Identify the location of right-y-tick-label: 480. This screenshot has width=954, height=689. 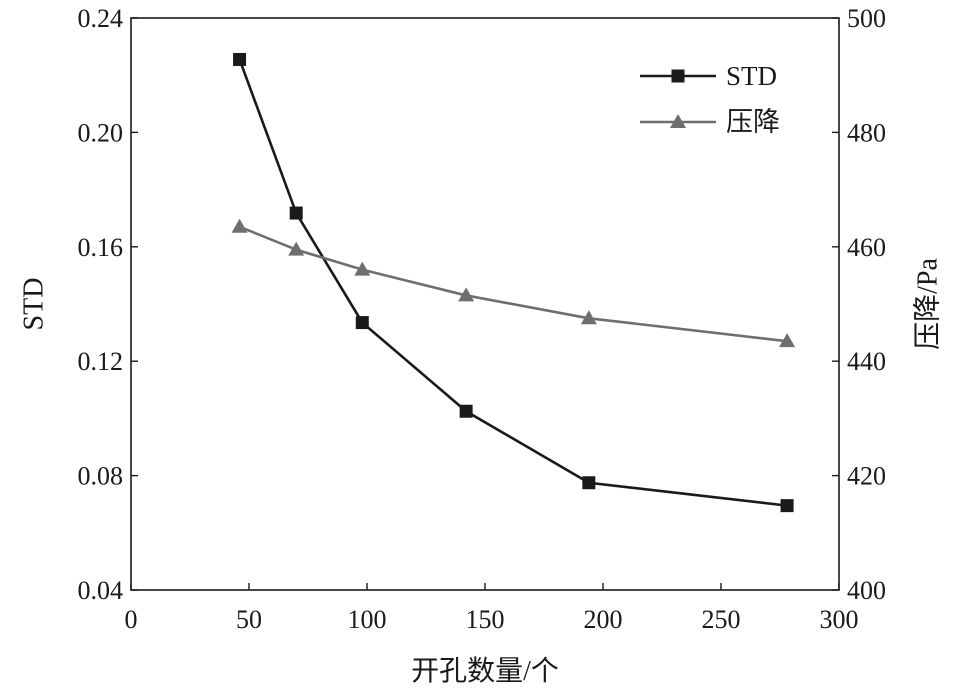
(866, 132).